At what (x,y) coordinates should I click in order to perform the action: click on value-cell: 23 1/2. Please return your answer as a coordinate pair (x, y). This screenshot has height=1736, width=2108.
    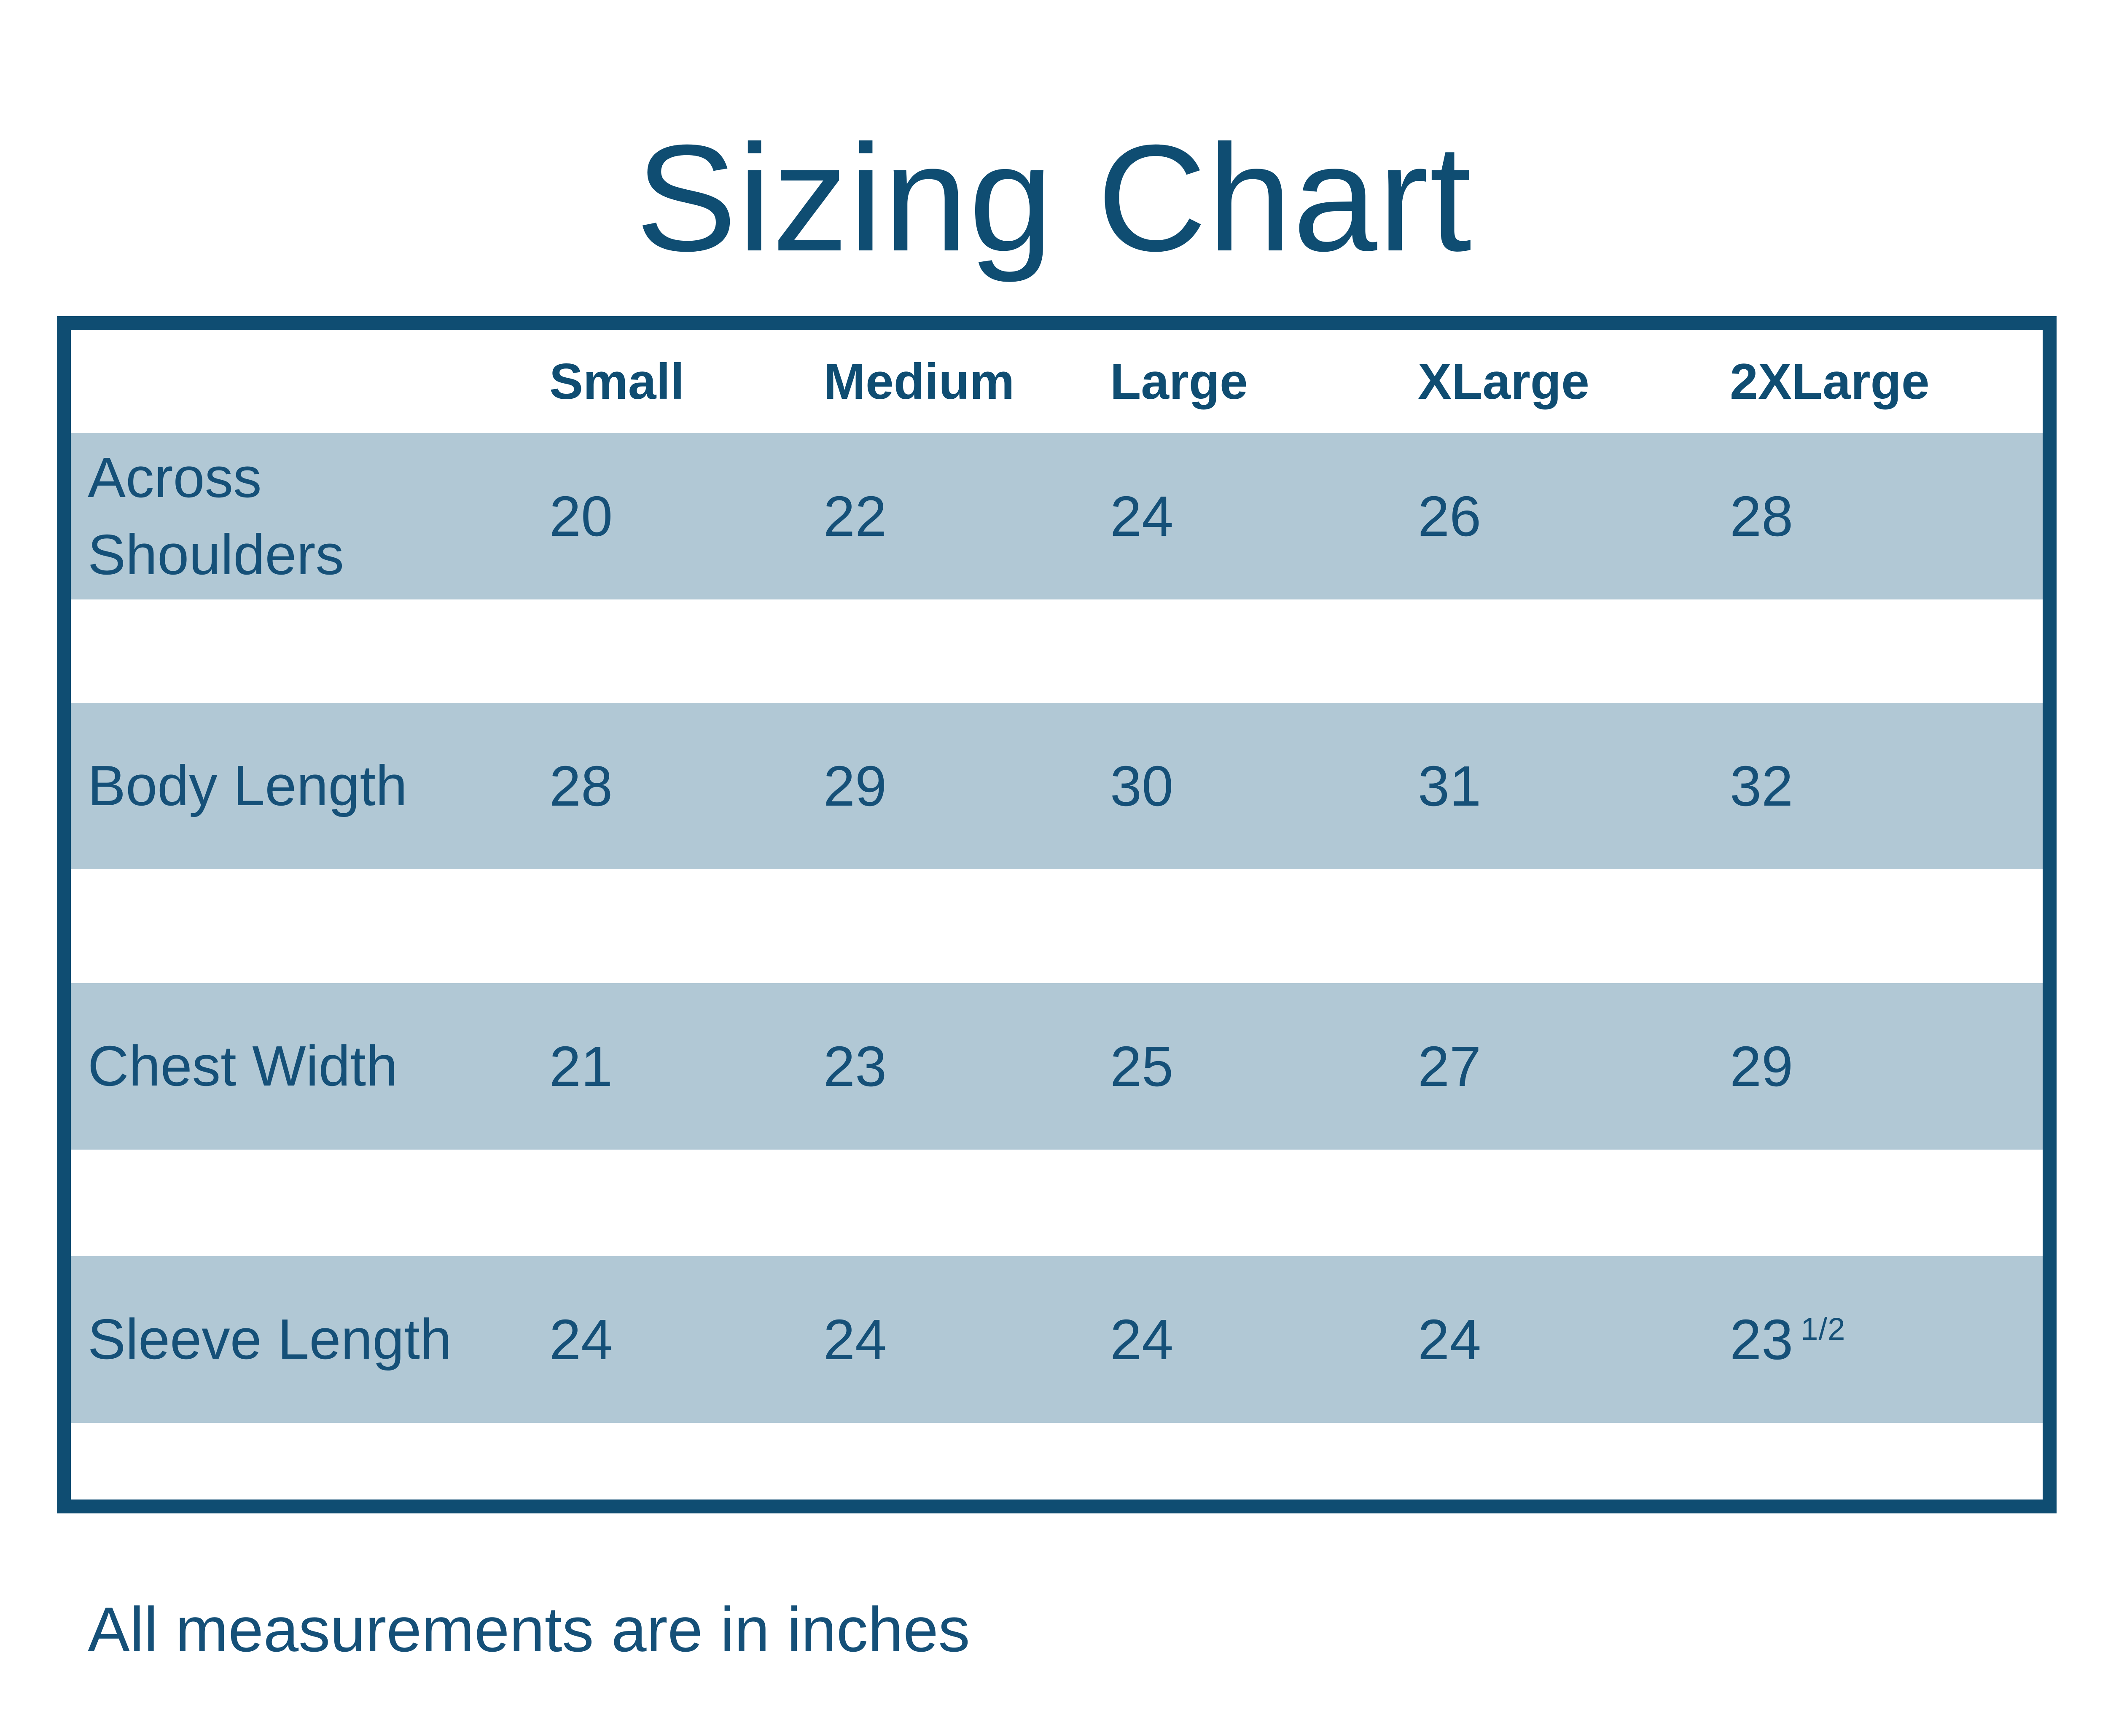
    Looking at the image, I should click on (1878, 1339).